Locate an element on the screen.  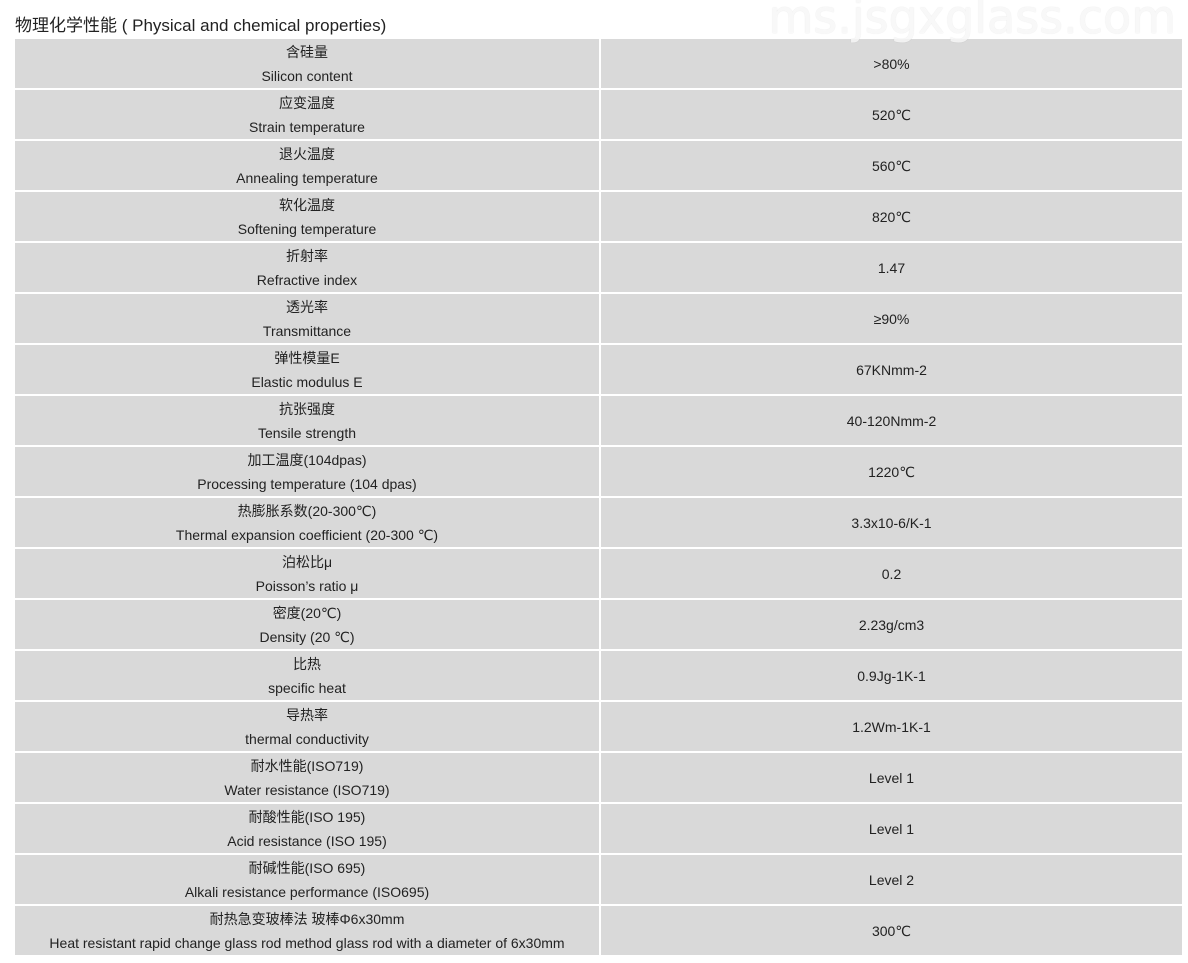
property-value: 67KNmm-2 is located at coordinates (891, 369).